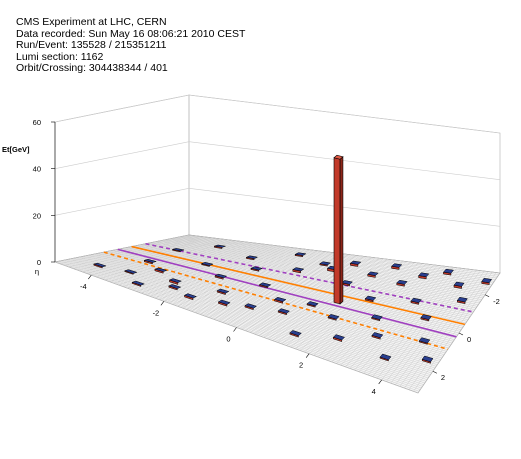 Image resolution: width=521 pixels, height=459 pixels. I want to click on tall-tower, so click(338, 229).